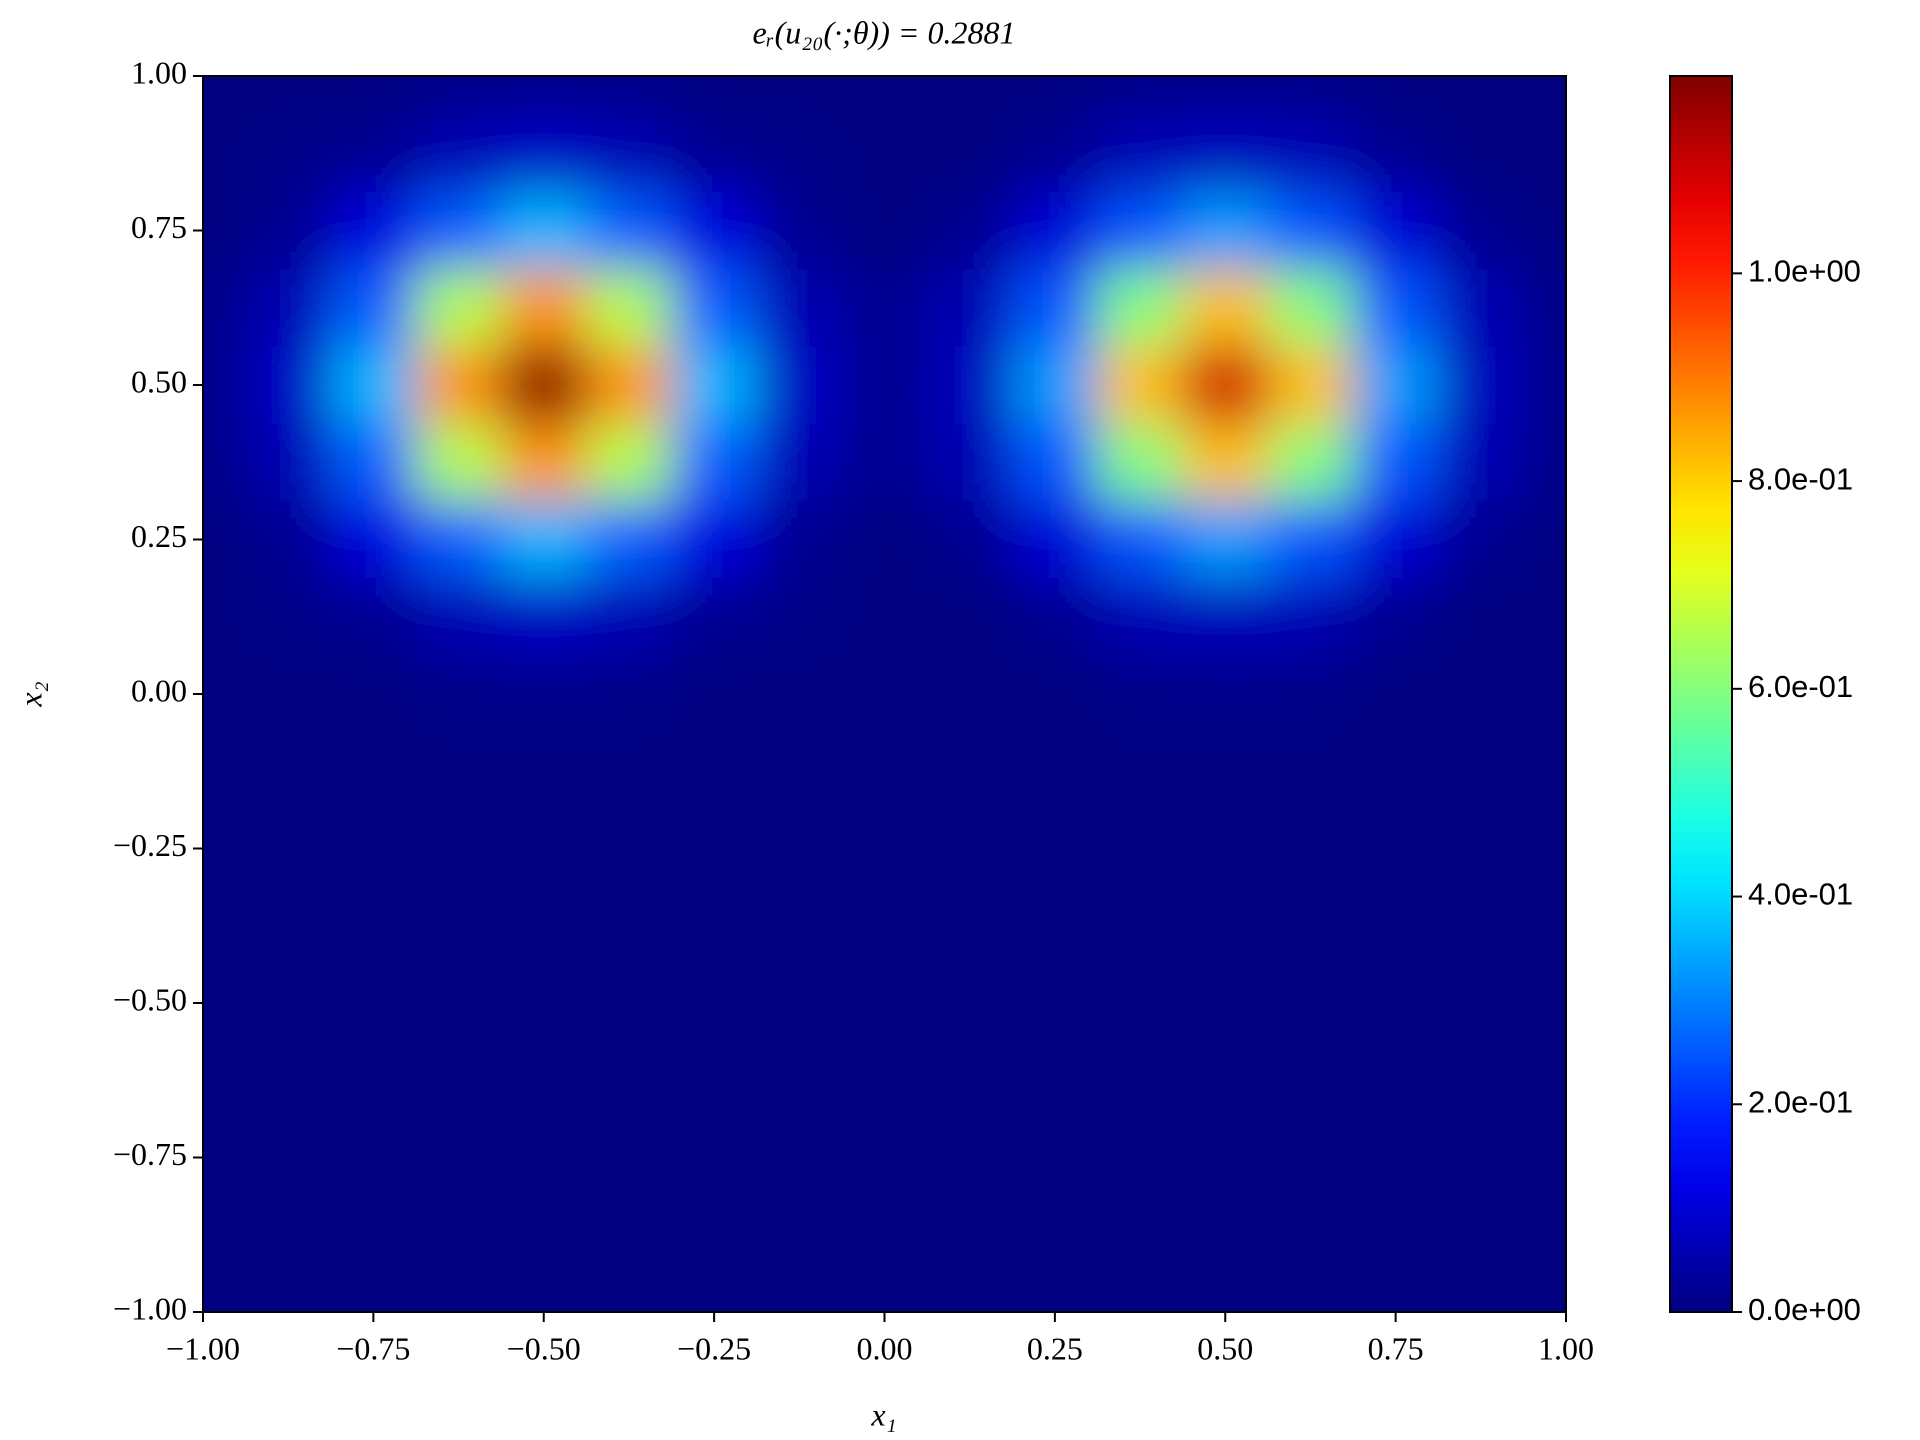 Image resolution: width=1920 pixels, height=1440 pixels. I want to click on chart-title: eᵣ(u₂₀(·;θ)) = 0.2881, so click(884, 32).